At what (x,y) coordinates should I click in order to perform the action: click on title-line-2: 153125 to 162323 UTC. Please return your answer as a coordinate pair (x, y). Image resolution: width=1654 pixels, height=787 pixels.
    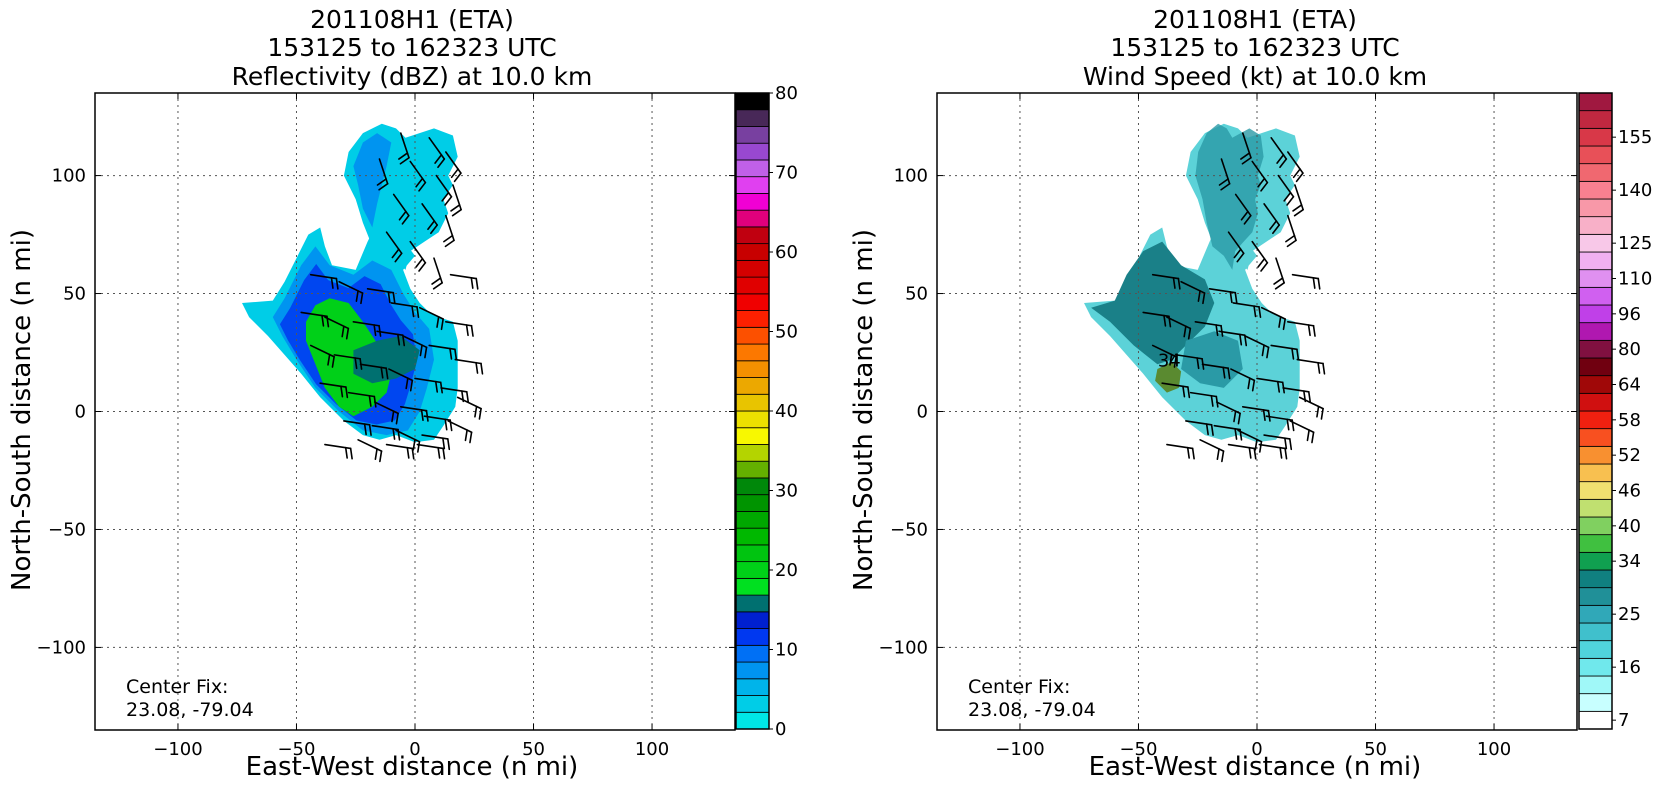
    Looking at the image, I should click on (1254, 47).